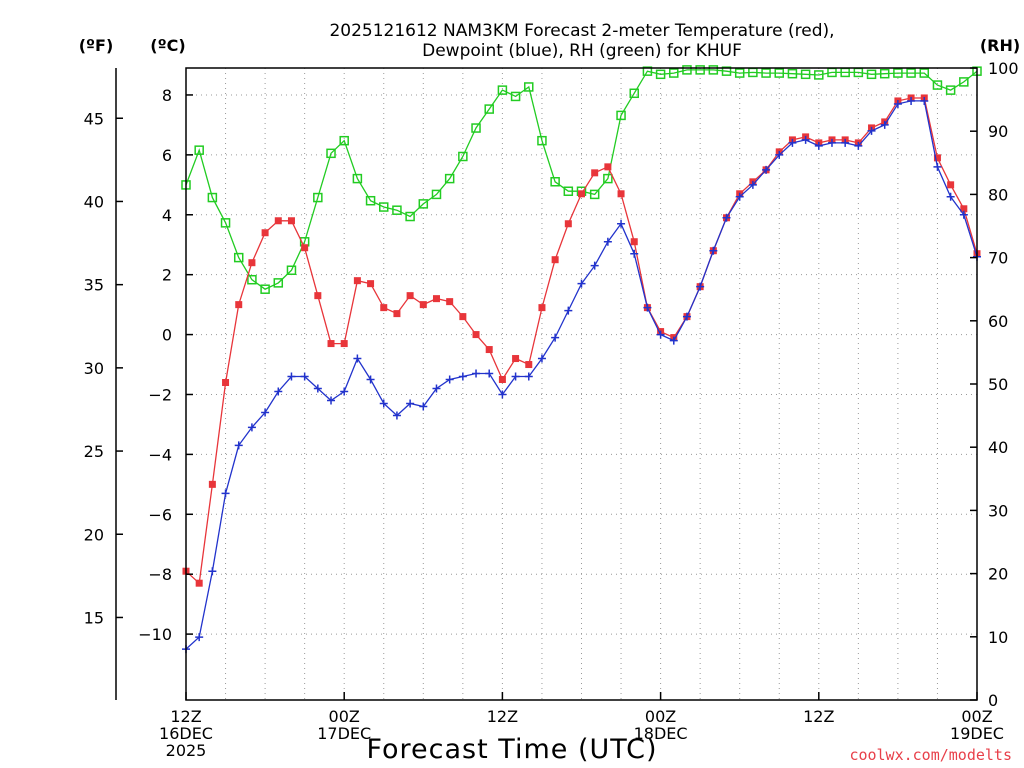 This screenshot has width=1024, height=768. Describe the element at coordinates (998, 447) in the screenshot. I see `rh-tick-label: 40` at that location.